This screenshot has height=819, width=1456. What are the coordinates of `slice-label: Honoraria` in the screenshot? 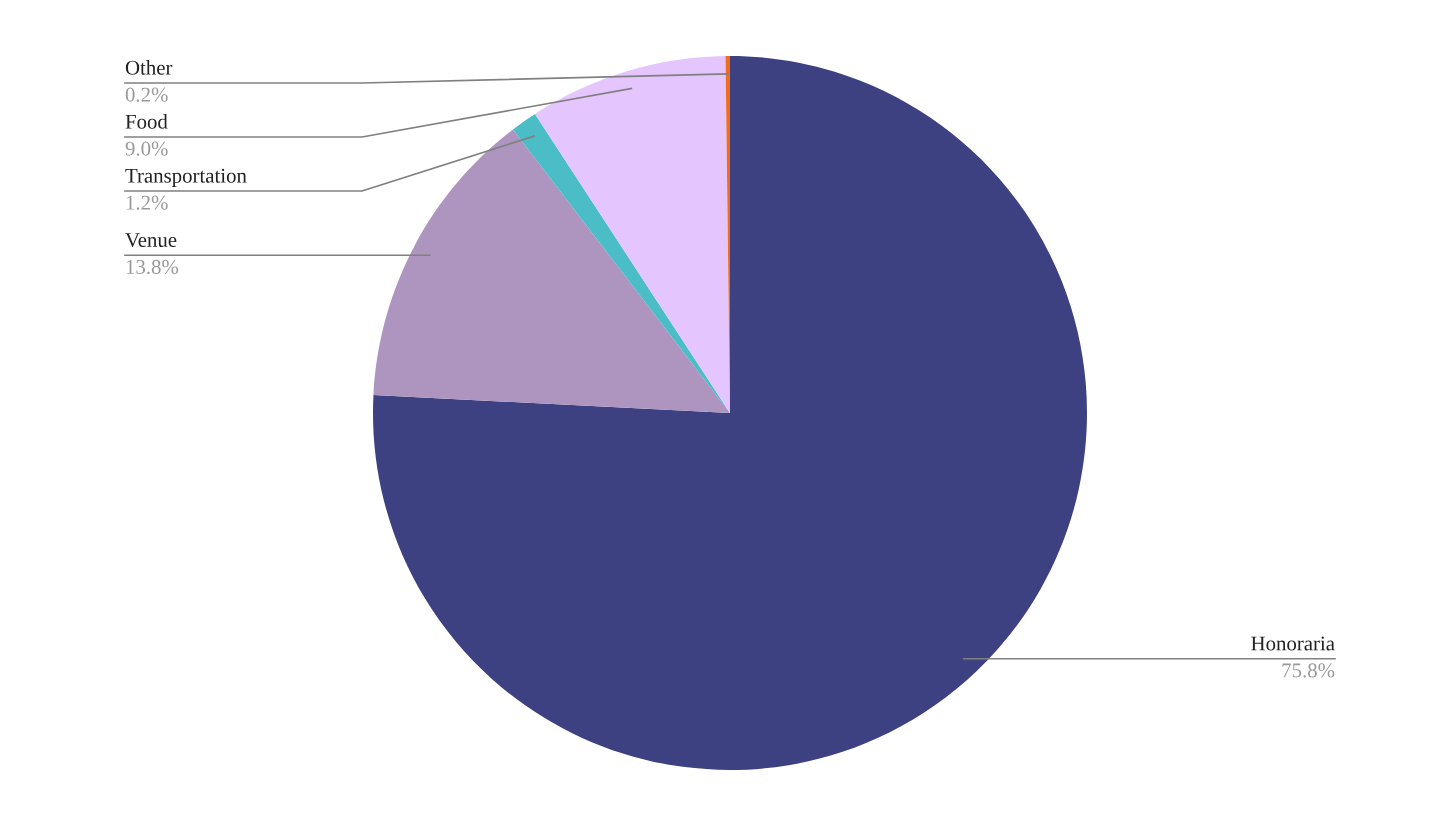 It's located at (1293, 643).